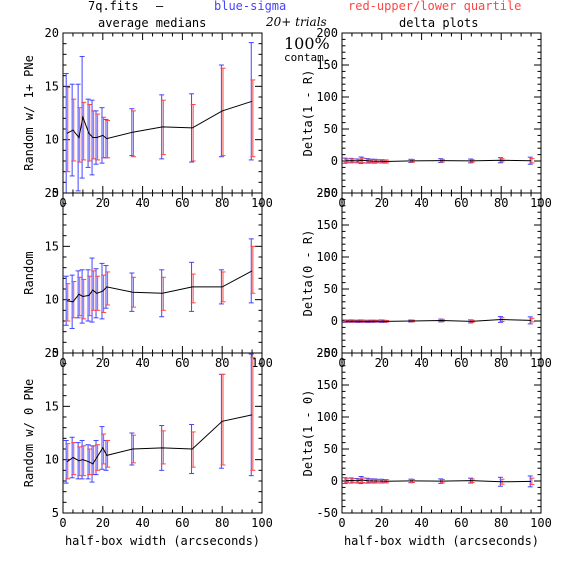 This screenshot has height=574, width=574. I want to click on trials-label: 20+ trials, so click(296, 22).